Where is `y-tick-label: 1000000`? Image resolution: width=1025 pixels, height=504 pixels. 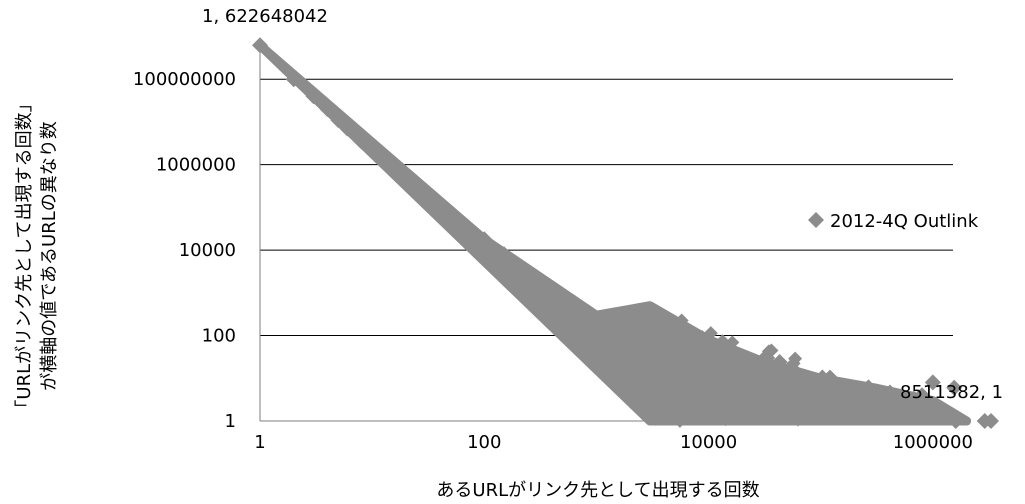 y-tick-label: 1000000 is located at coordinates (196, 165).